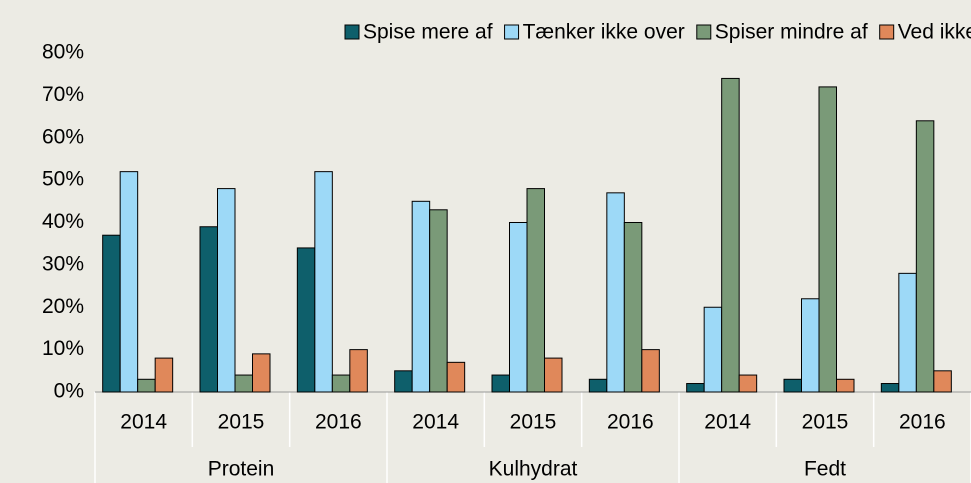 This screenshot has width=971, height=483. Describe the element at coordinates (825, 469) in the screenshot. I see `group-label: Fedt` at that location.